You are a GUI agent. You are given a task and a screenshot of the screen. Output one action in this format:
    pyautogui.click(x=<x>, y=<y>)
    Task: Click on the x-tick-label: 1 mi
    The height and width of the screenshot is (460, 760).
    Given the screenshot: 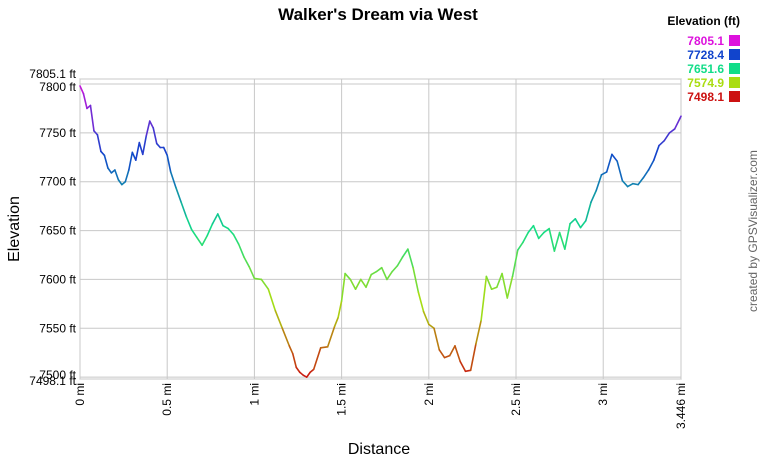 What is the action you would take?
    pyautogui.click(x=254, y=394)
    